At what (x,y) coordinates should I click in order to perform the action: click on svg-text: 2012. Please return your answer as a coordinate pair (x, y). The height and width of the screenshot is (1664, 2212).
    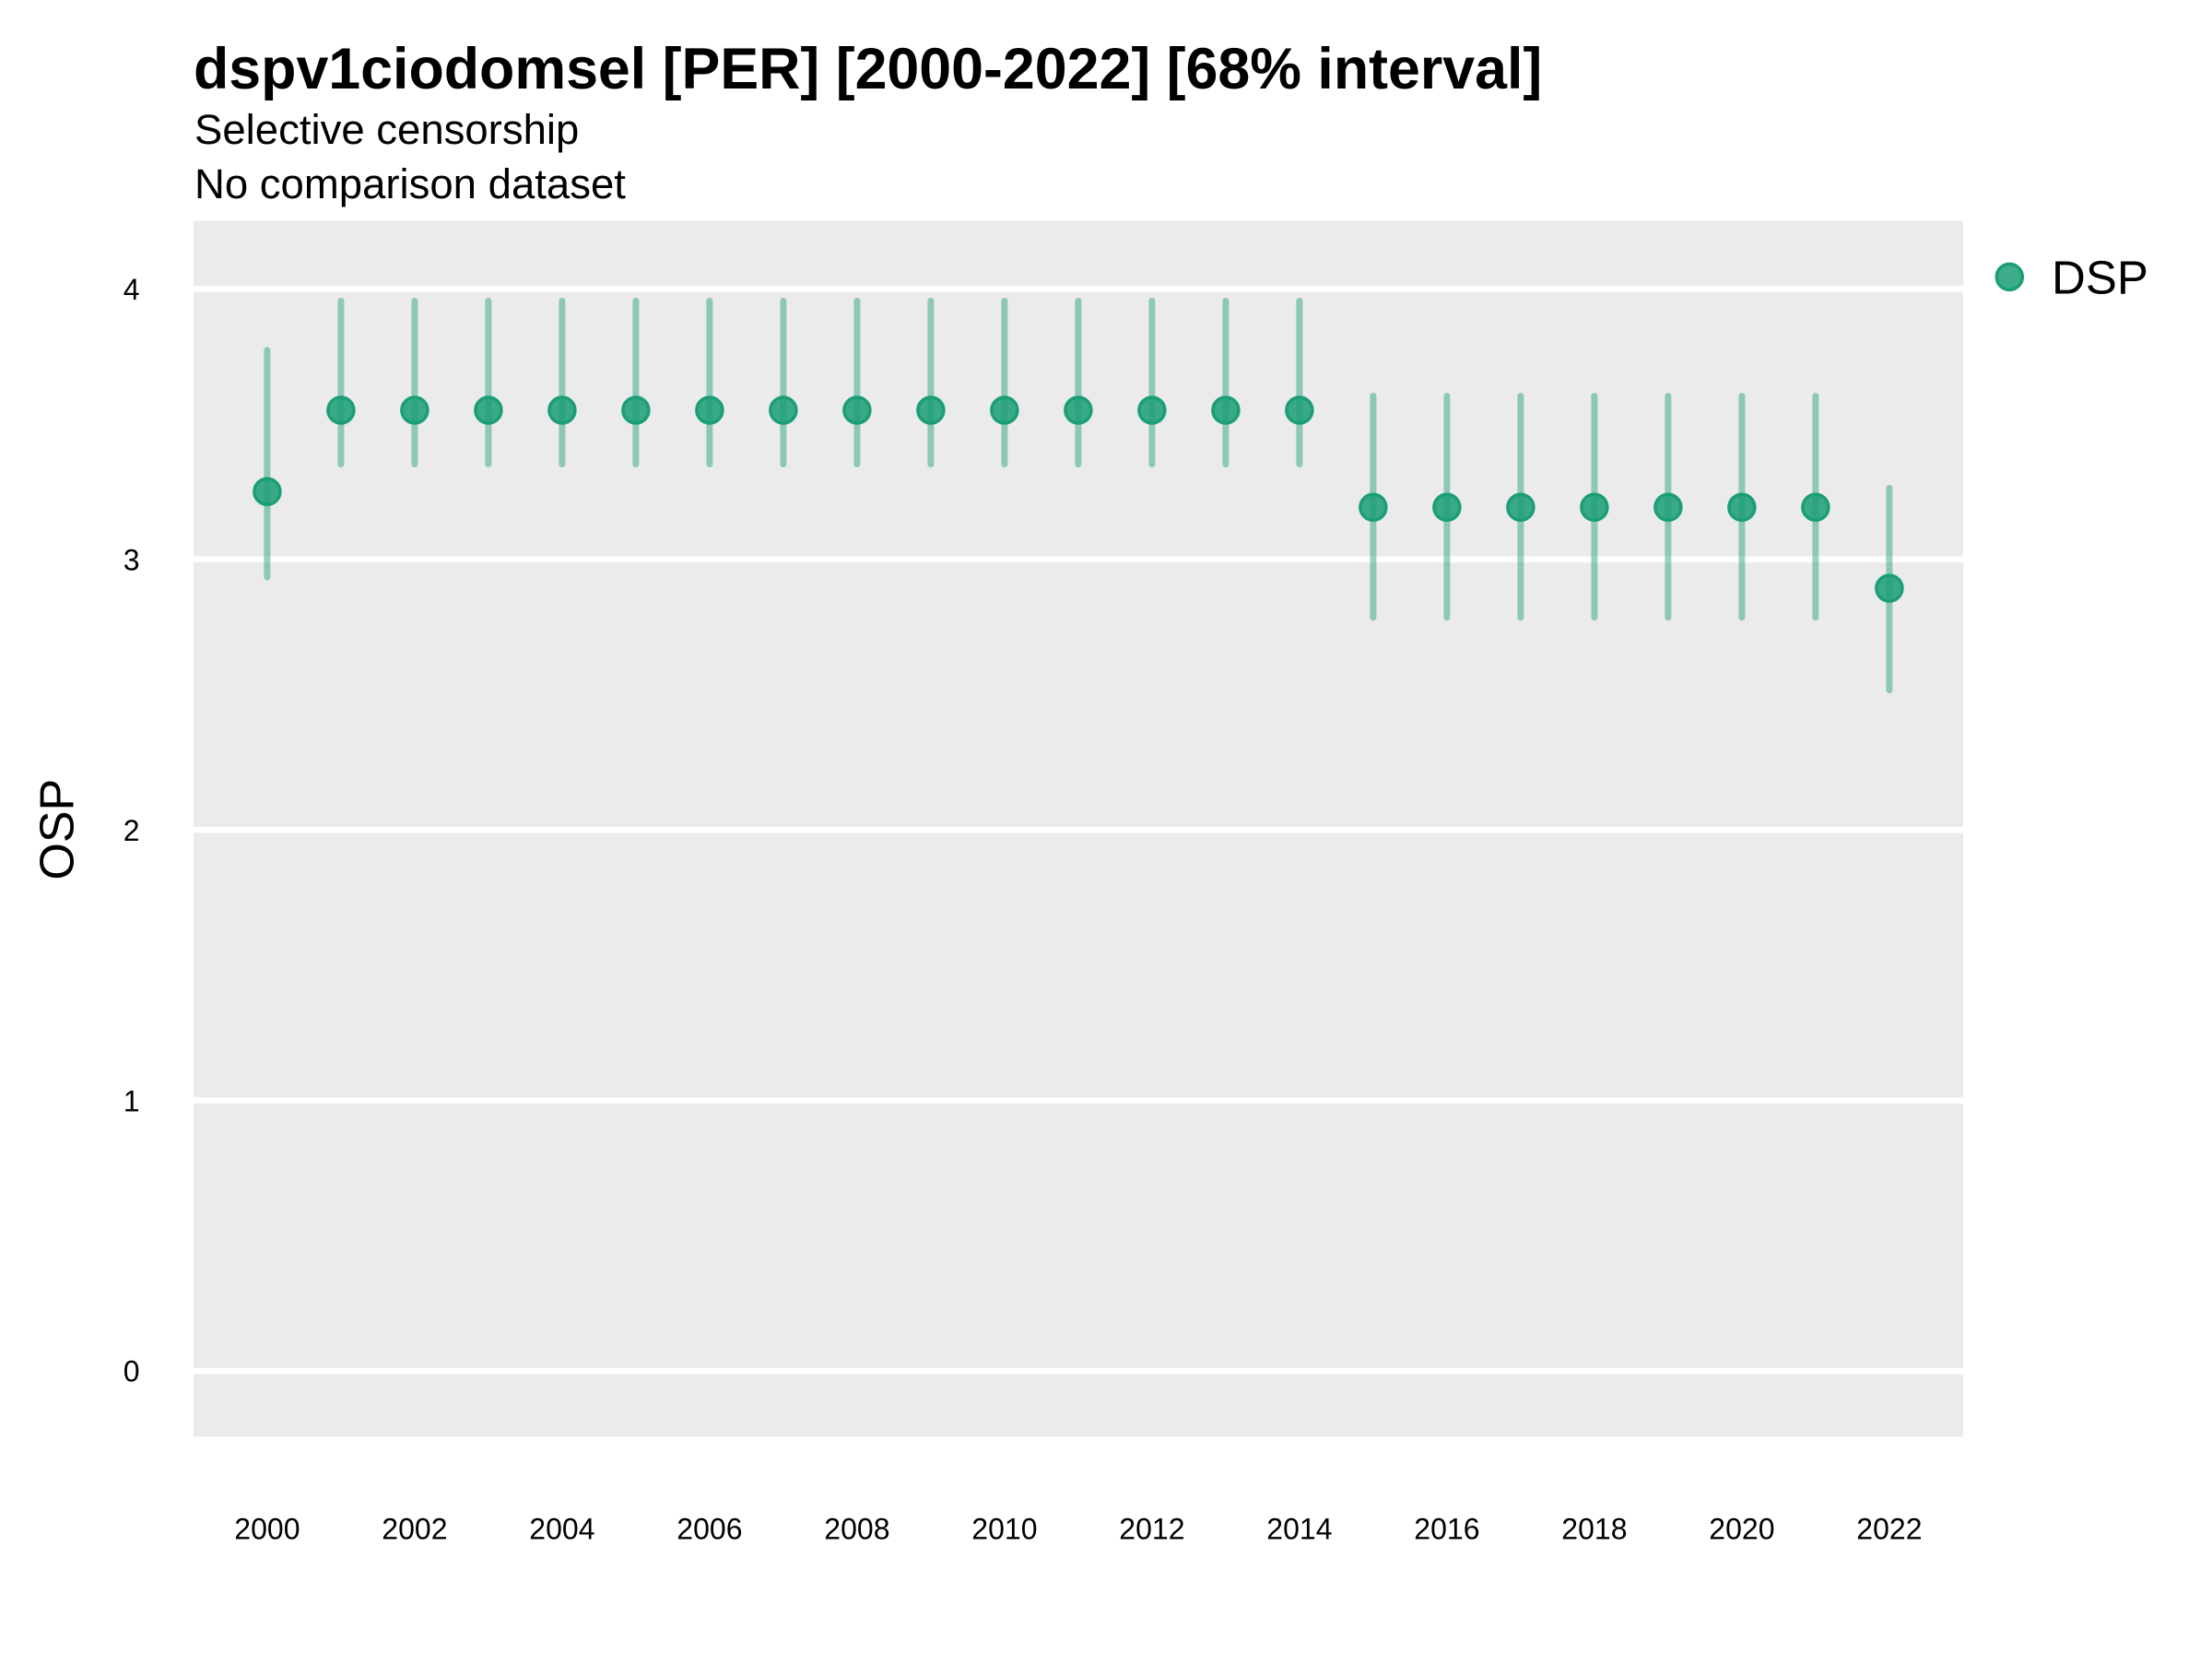
    Looking at the image, I should click on (1151, 1528).